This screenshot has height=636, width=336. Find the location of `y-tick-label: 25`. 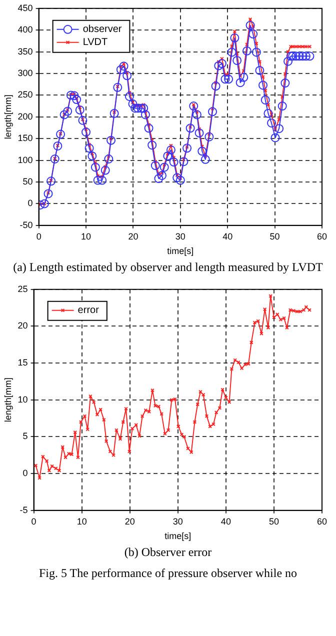

y-tick-label: 25 is located at coordinates (23, 289).